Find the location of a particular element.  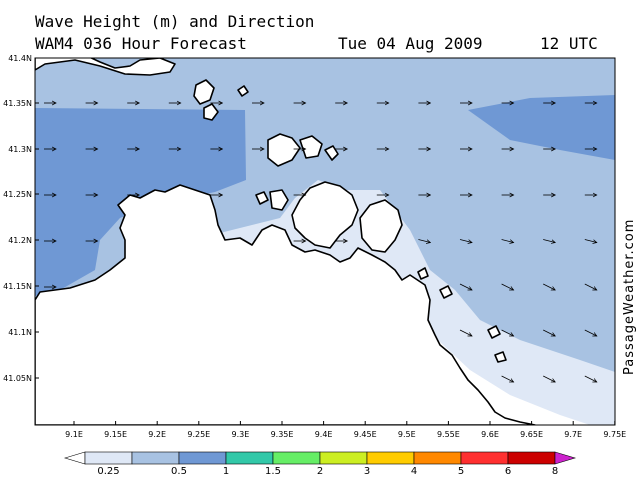

lon-label: 9.75E is located at coordinates (614, 434).